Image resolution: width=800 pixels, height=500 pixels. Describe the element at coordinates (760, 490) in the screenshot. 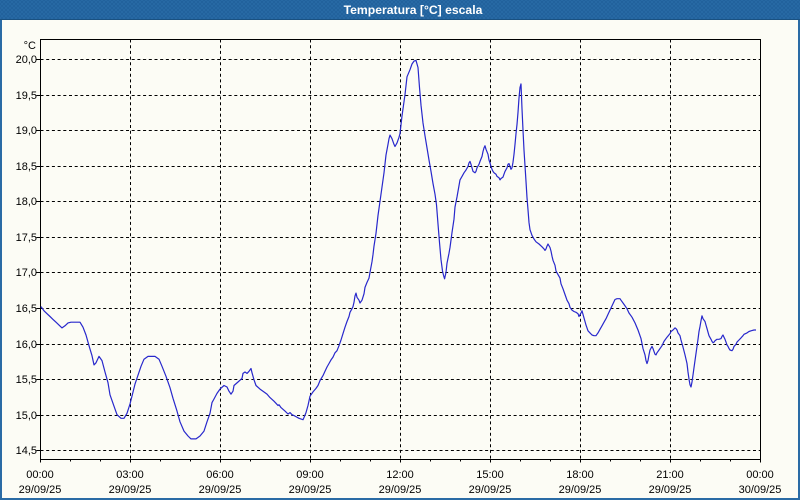

I see `svg-text: 30/09/25` at that location.